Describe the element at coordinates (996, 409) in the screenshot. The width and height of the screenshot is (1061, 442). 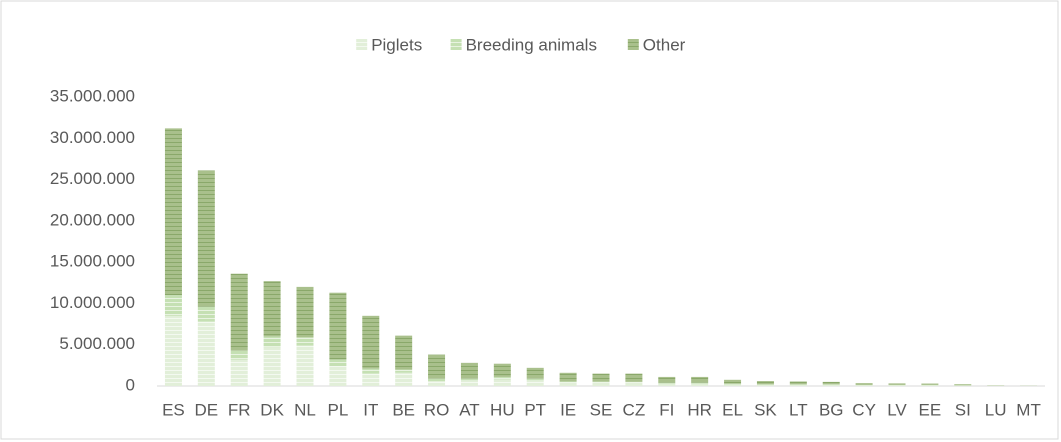
I see `x-tick-label: LU` at that location.